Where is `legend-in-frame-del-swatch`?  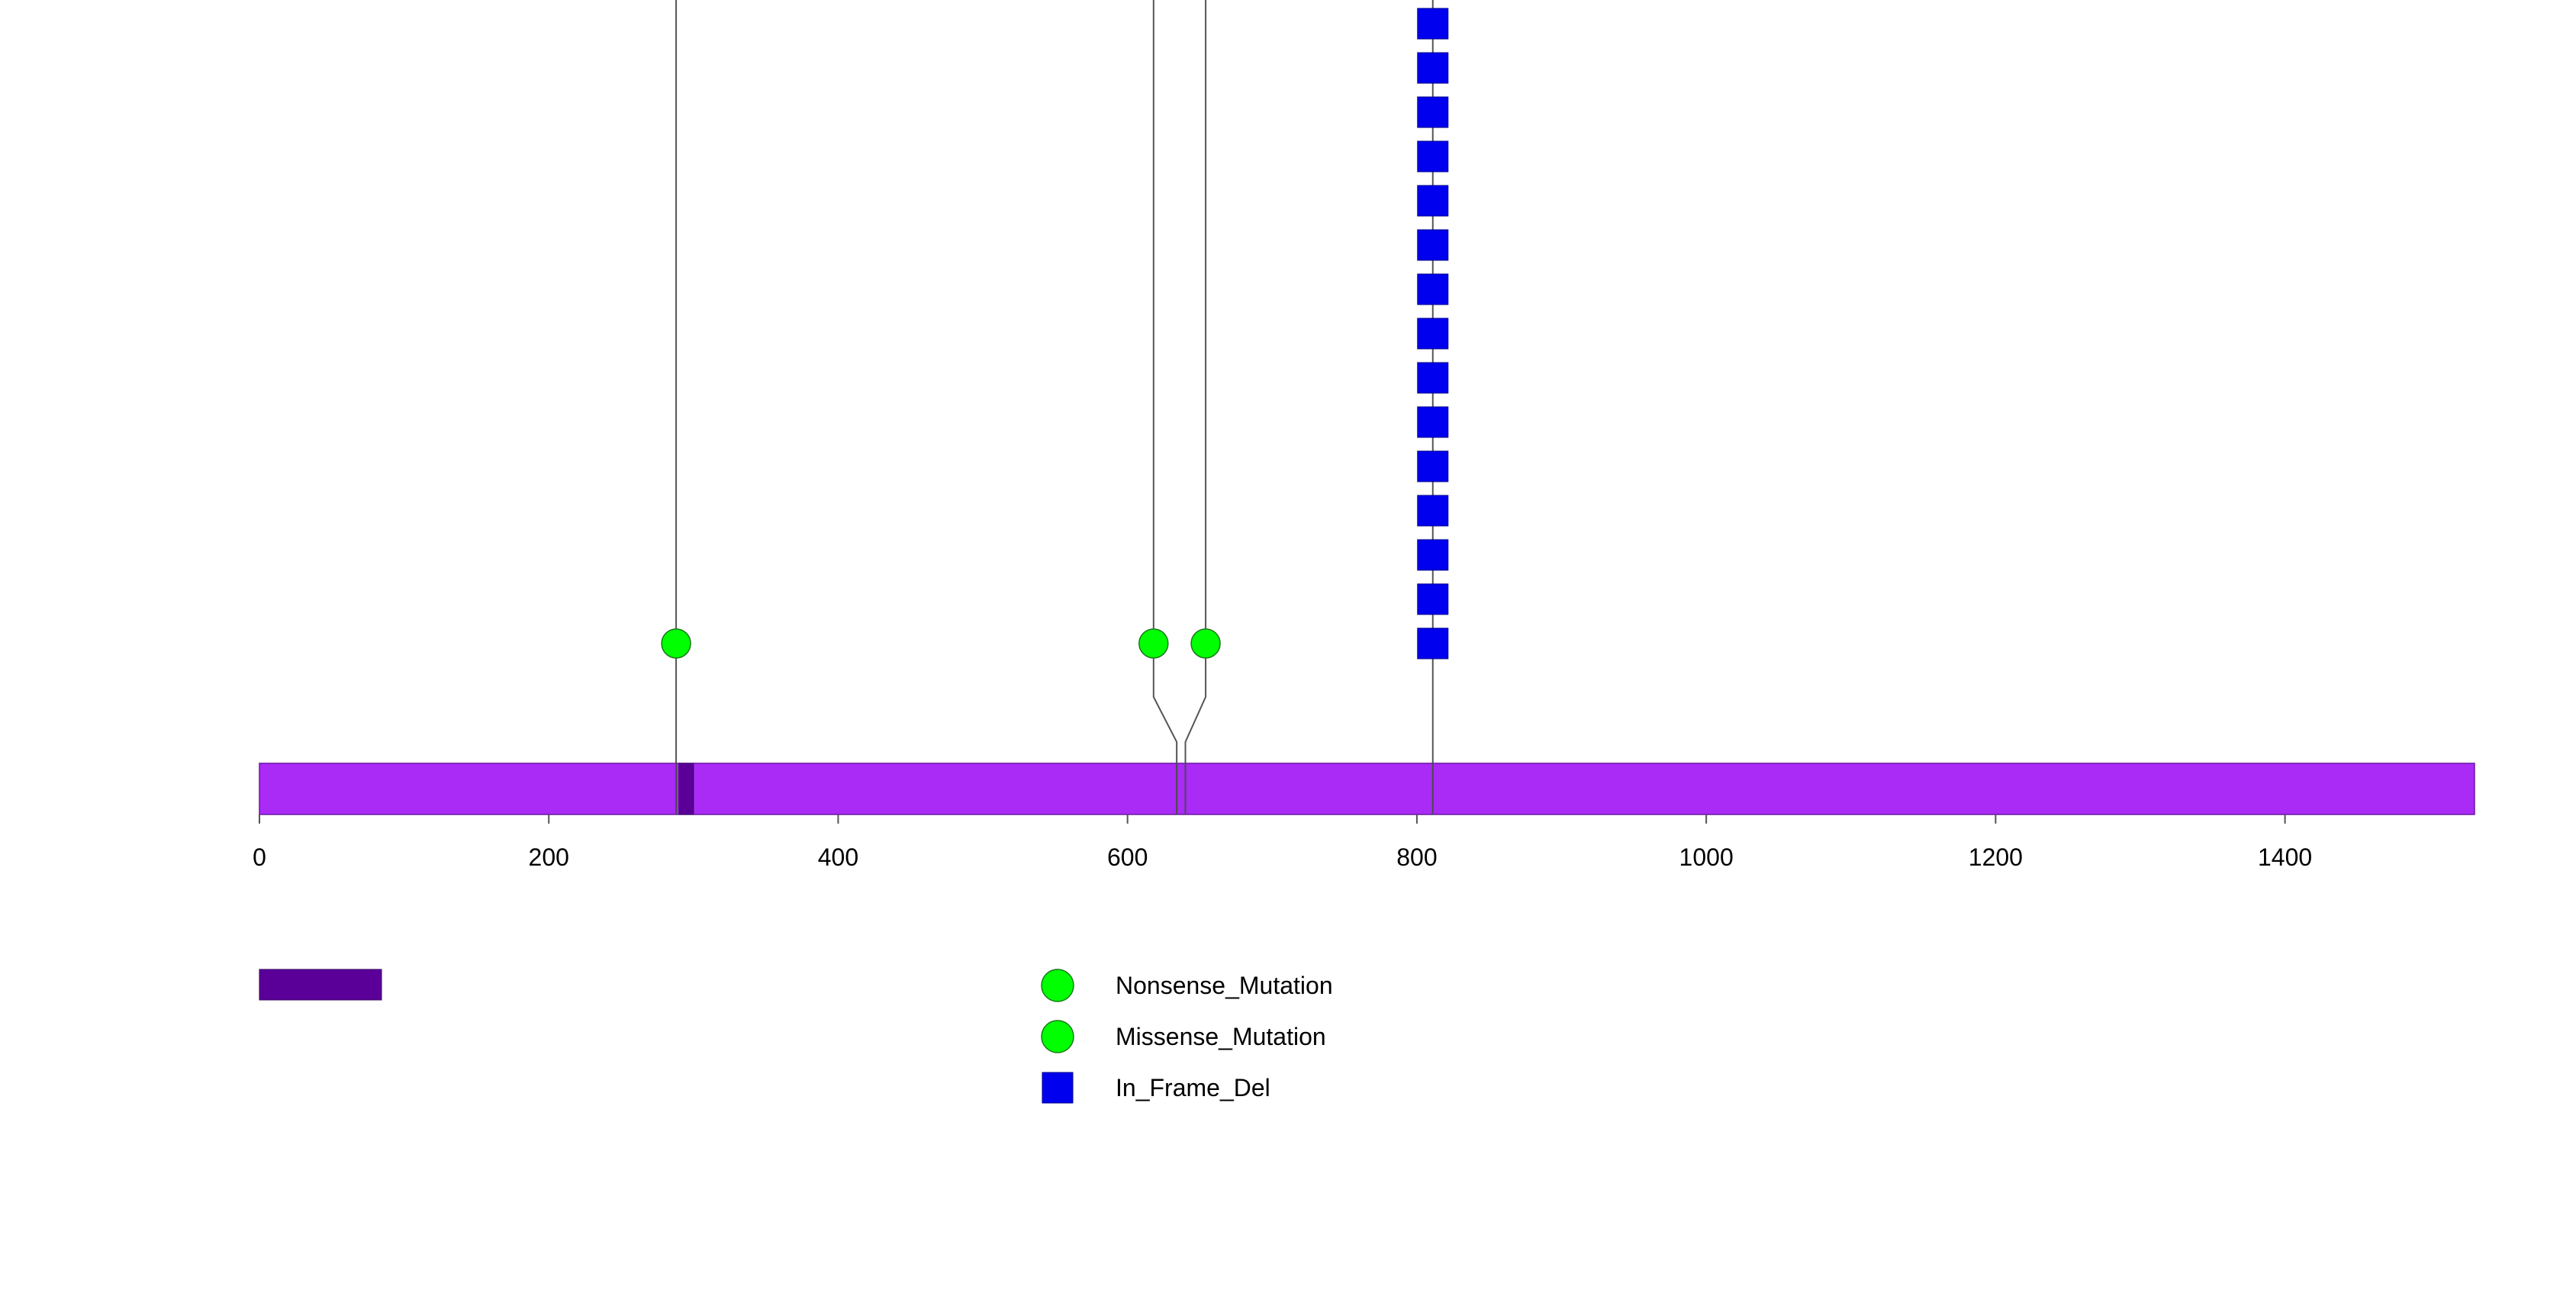
legend-in-frame-del-swatch is located at coordinates (1058, 1088).